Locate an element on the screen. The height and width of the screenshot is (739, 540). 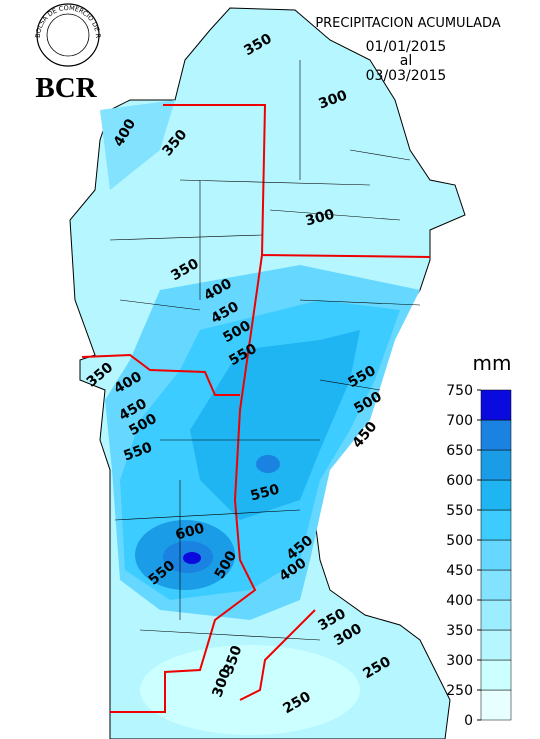
contour-label: 550 is located at coordinates (265, 492).